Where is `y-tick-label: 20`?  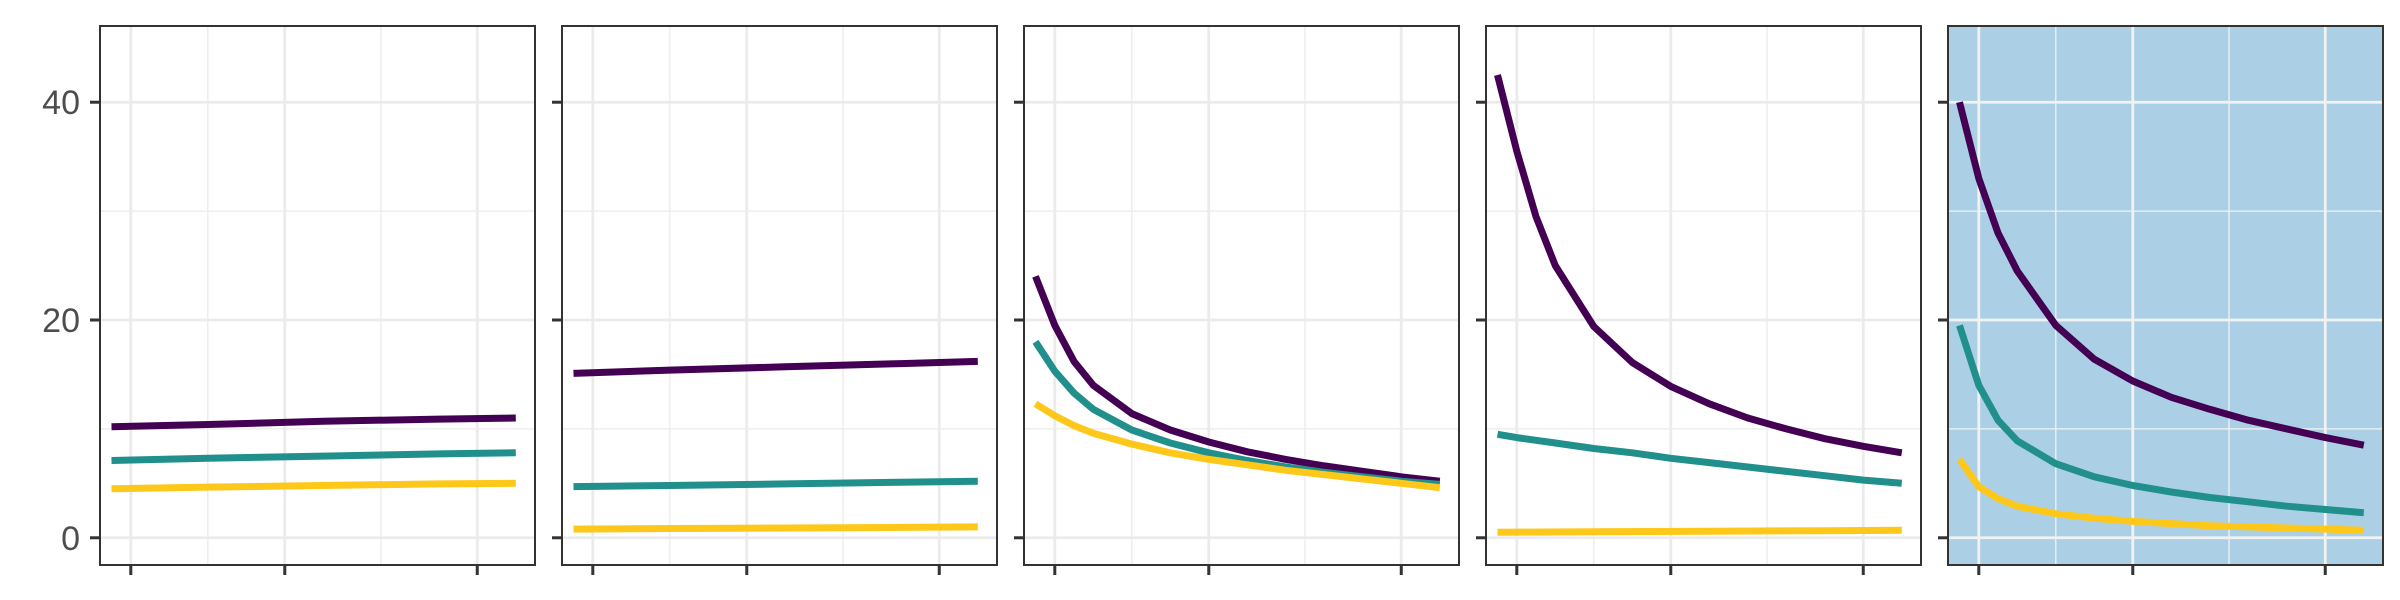
y-tick-label: 20 is located at coordinates (61, 321).